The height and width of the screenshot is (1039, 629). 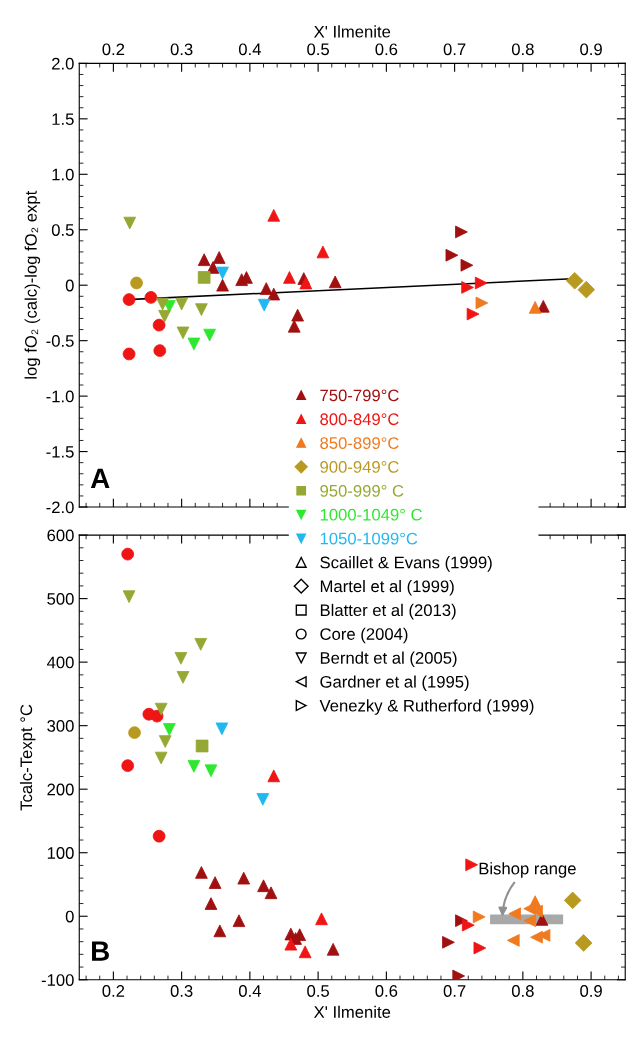 What do you see at coordinates (62, 230) in the screenshot?
I see `y-tick-label: 0.5` at bounding box center [62, 230].